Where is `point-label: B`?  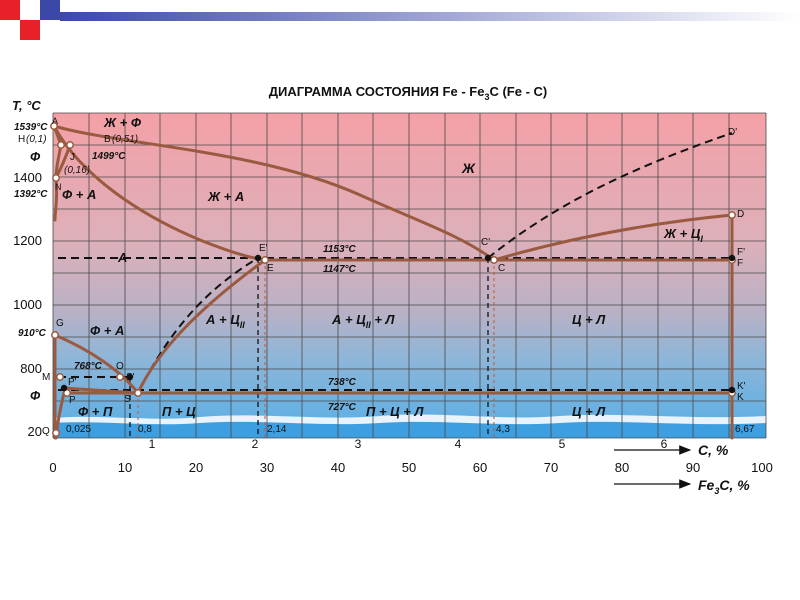 point-label: B is located at coordinates (107, 139).